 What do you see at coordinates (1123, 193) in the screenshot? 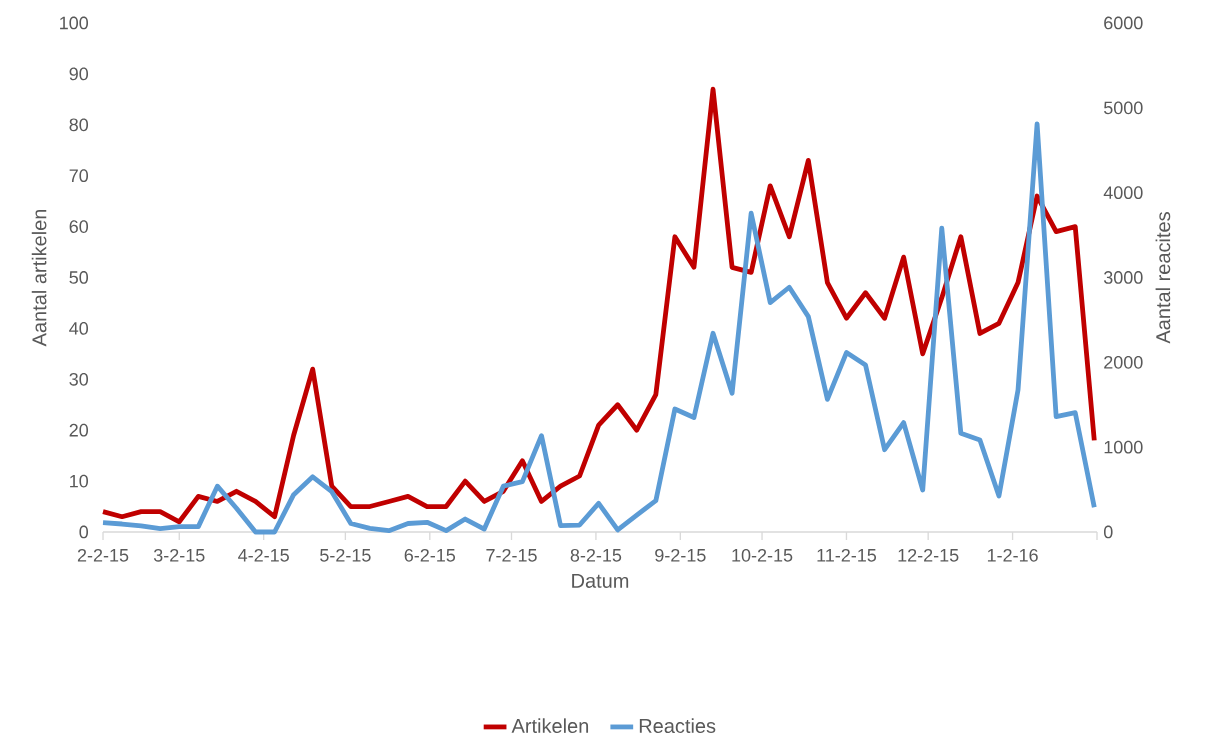
I see `y2-tick-label: 4000` at bounding box center [1123, 193].